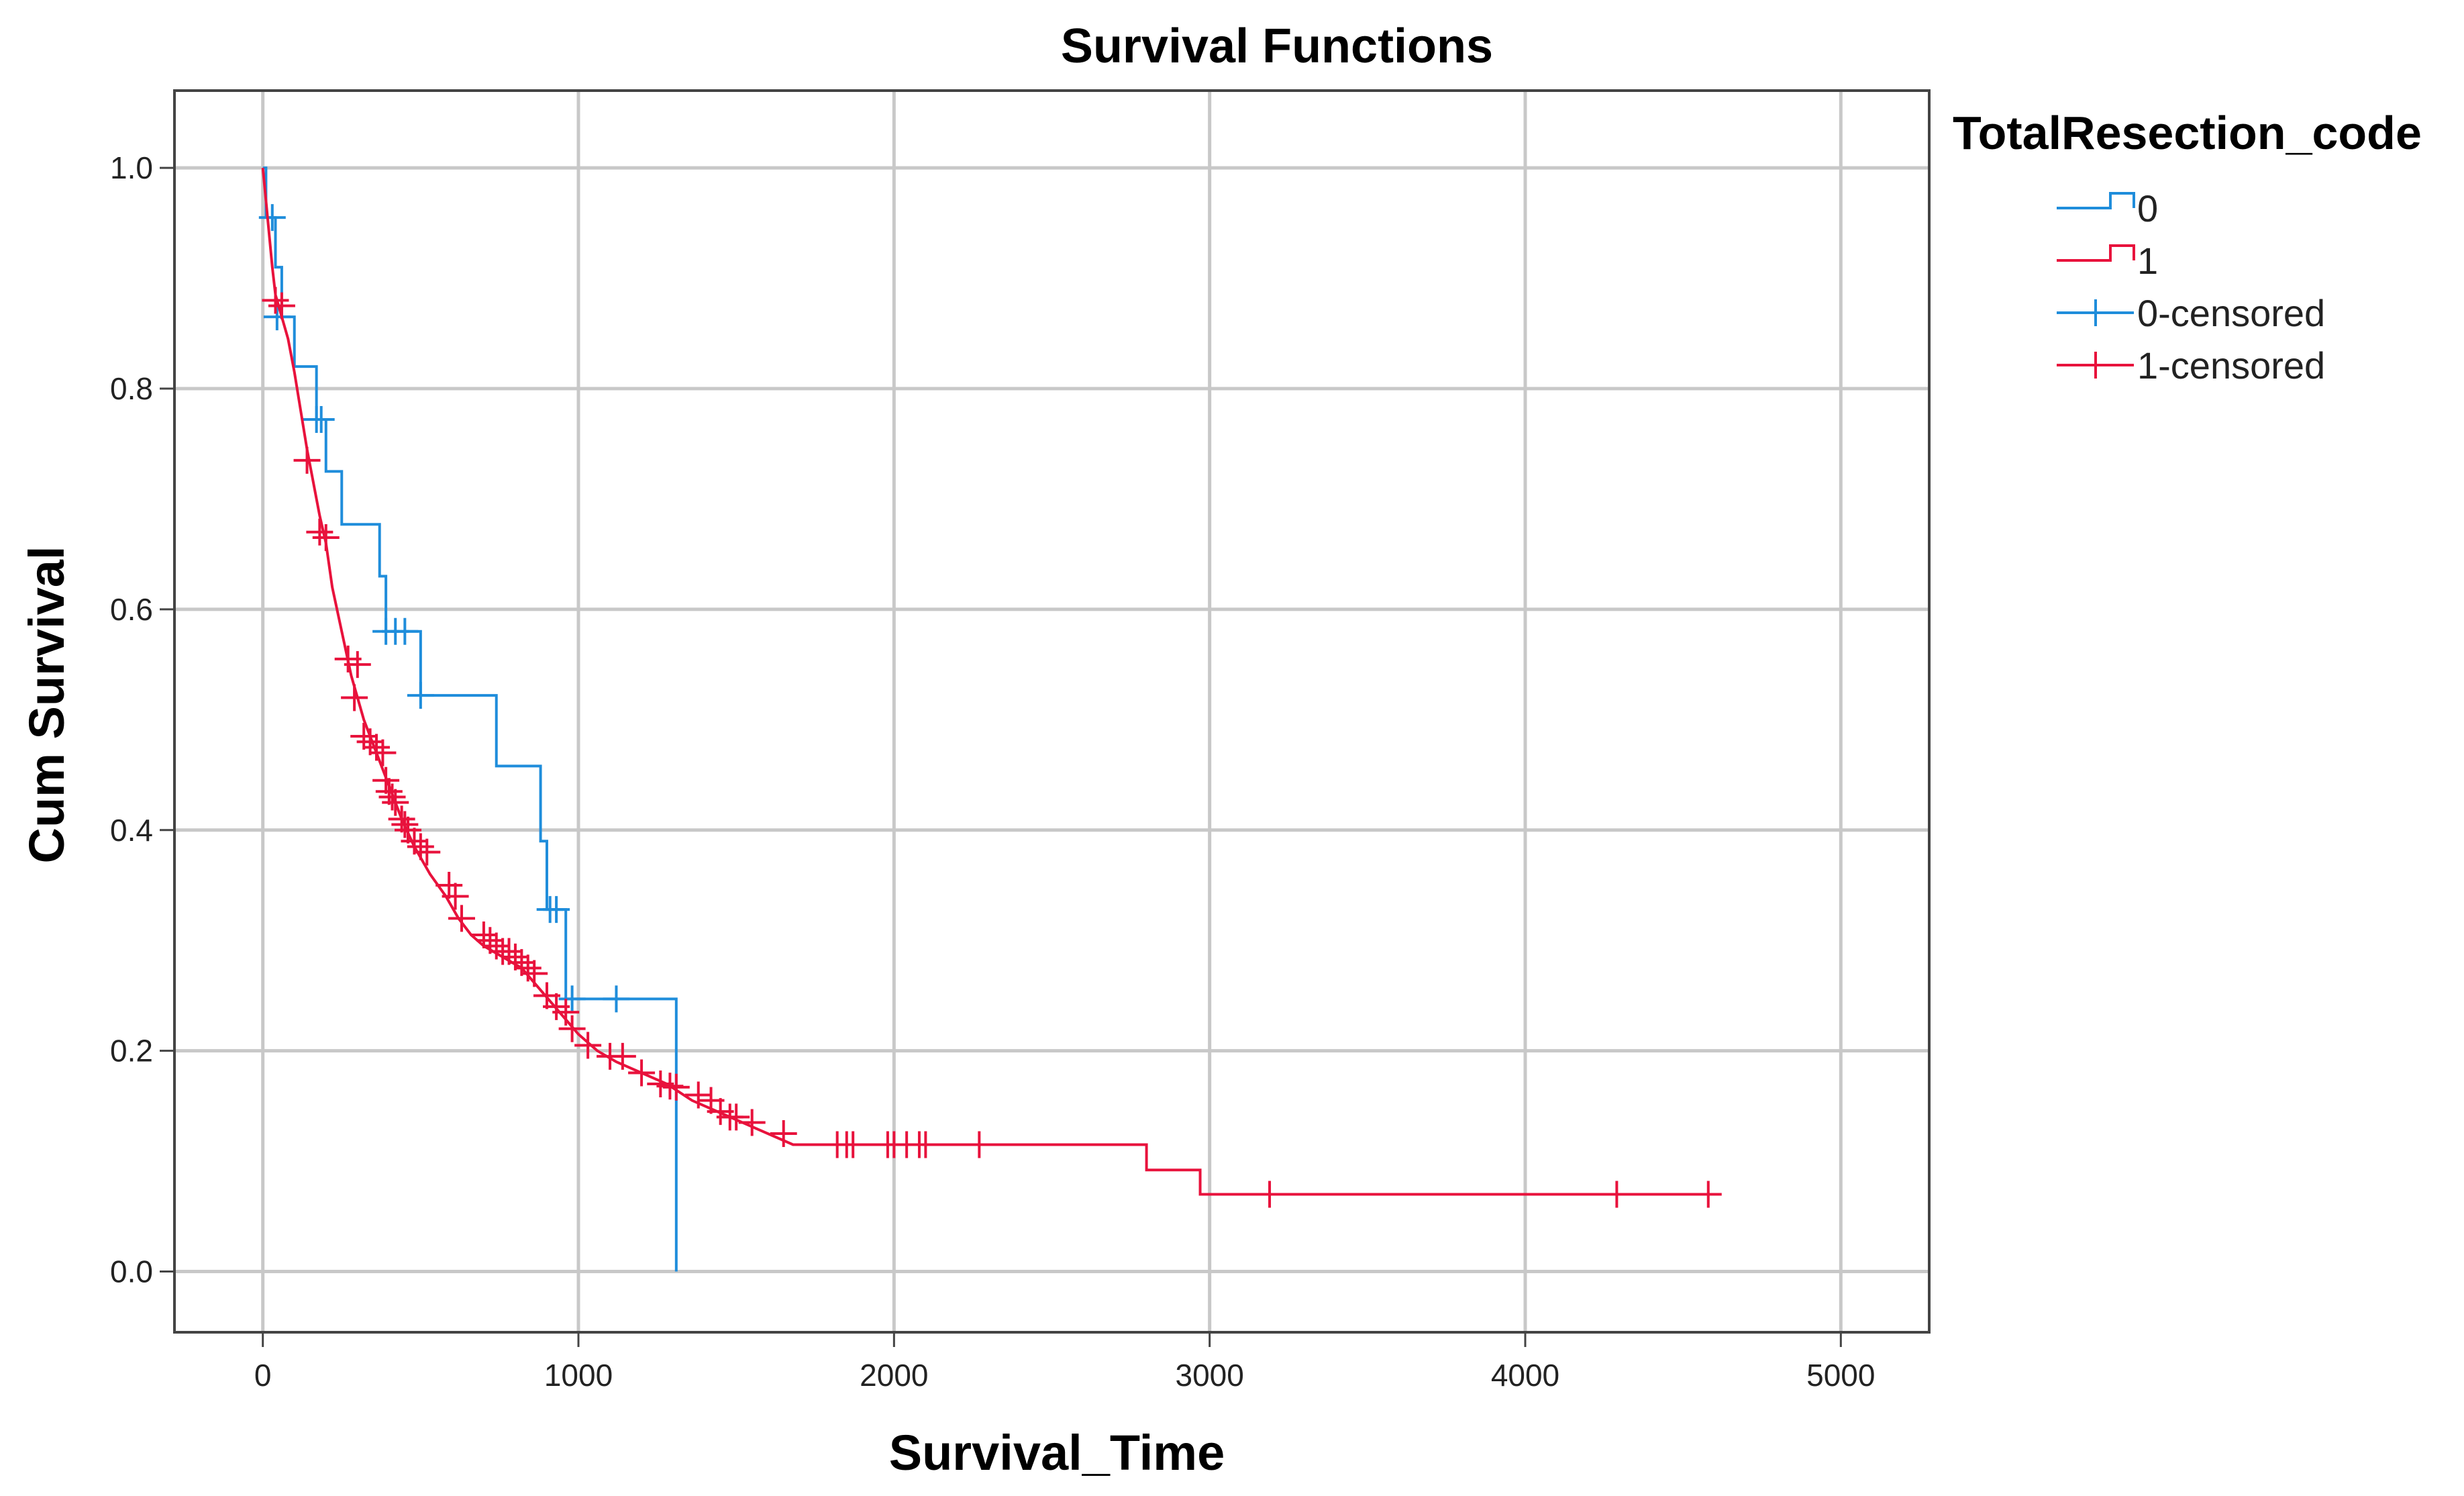  Describe the element at coordinates (131, 1051) in the screenshot. I see `y-tick-label: 0.2` at that location.